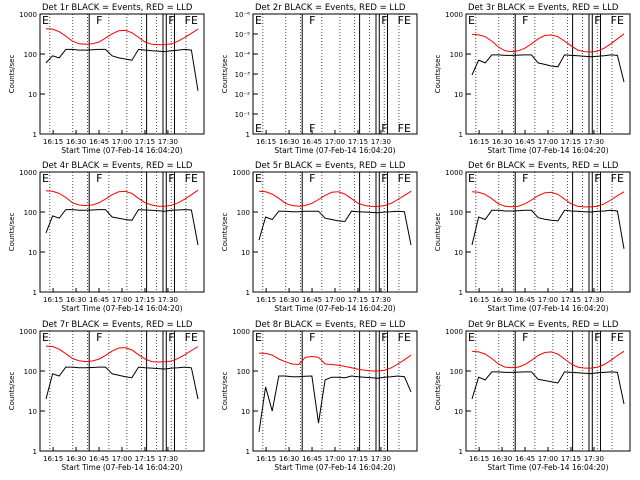  What do you see at coordinates (543, 325) in the screenshot?
I see `chart-title: Det 9r BLACK = Events, RED = LLD` at bounding box center [543, 325].